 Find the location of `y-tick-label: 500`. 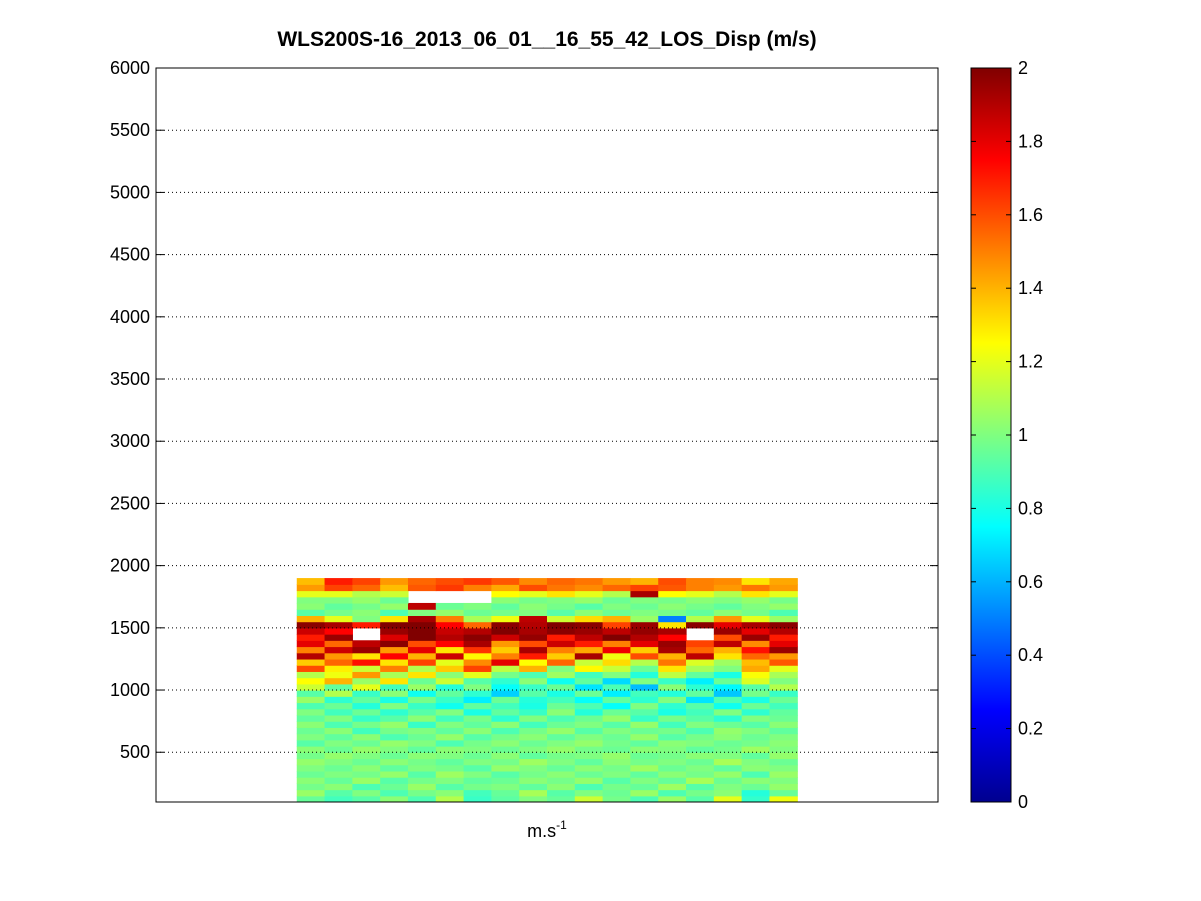

y-tick-label: 500 is located at coordinates (135, 752).